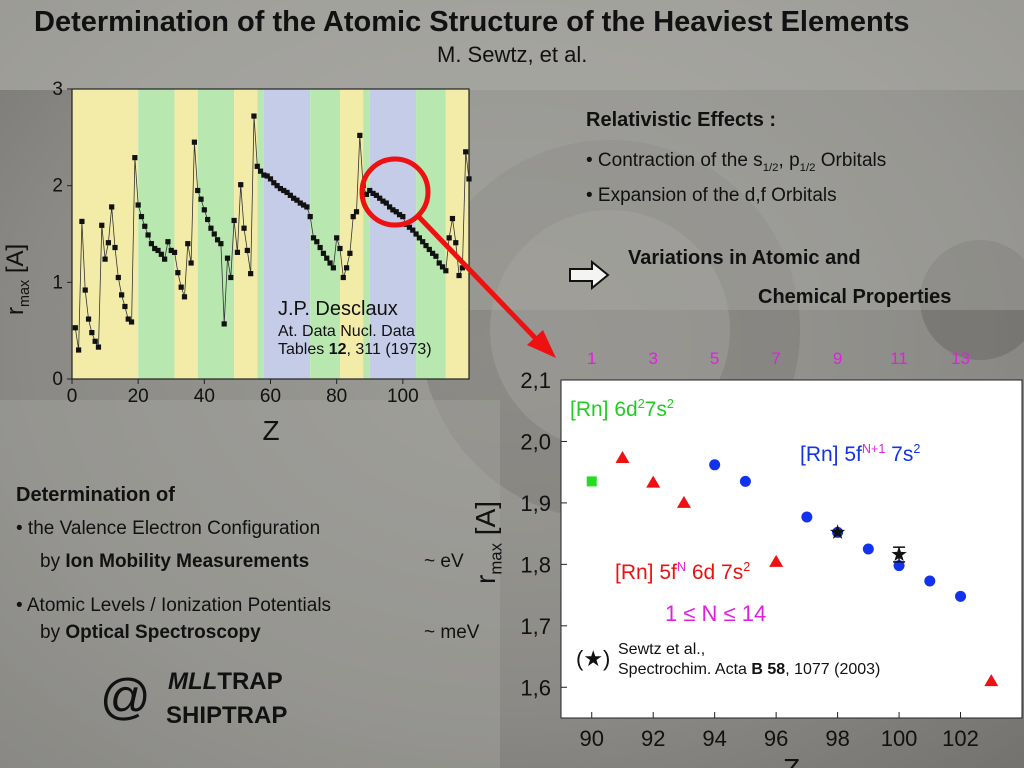 The width and height of the screenshot is (1024, 768). Describe the element at coordinates (681, 567) in the screenshot. I see `red-b: N` at that location.